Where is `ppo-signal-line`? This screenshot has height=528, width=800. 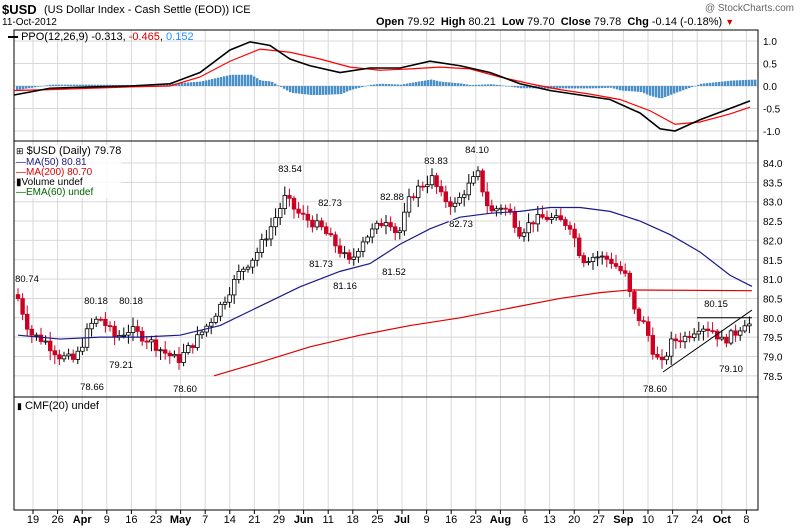 ppo-signal-line is located at coordinates (382, 86).